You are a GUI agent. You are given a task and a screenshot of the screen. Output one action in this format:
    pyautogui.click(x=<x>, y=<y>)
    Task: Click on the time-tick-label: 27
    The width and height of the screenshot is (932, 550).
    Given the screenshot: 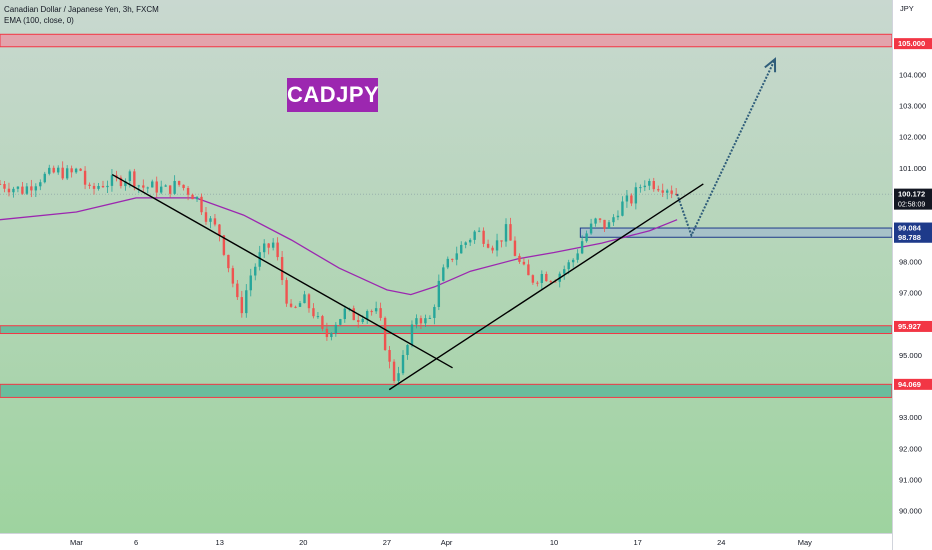 What is the action you would take?
    pyautogui.click(x=387, y=542)
    